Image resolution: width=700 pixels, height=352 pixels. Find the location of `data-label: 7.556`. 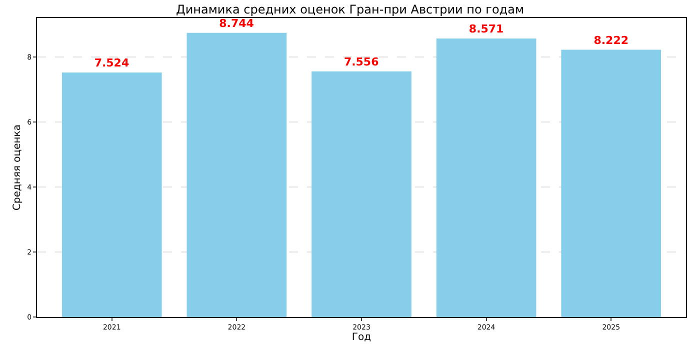

data-label: 7.556 is located at coordinates (362, 61).